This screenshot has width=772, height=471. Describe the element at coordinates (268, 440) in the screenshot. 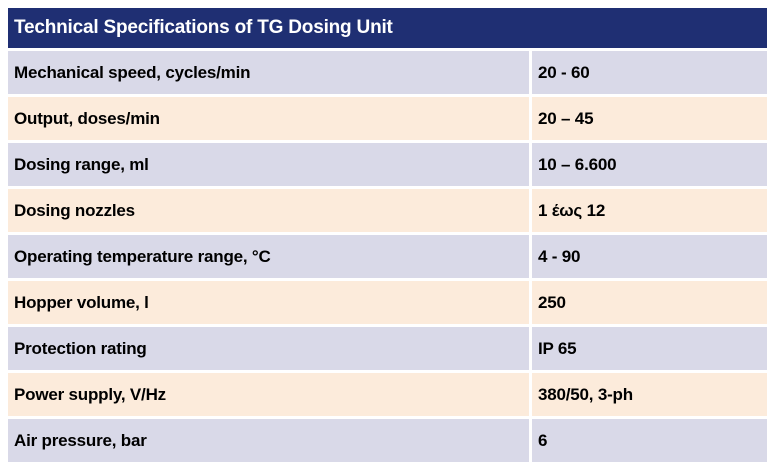

I see `spec-label: Air pressure, bar` at that location.